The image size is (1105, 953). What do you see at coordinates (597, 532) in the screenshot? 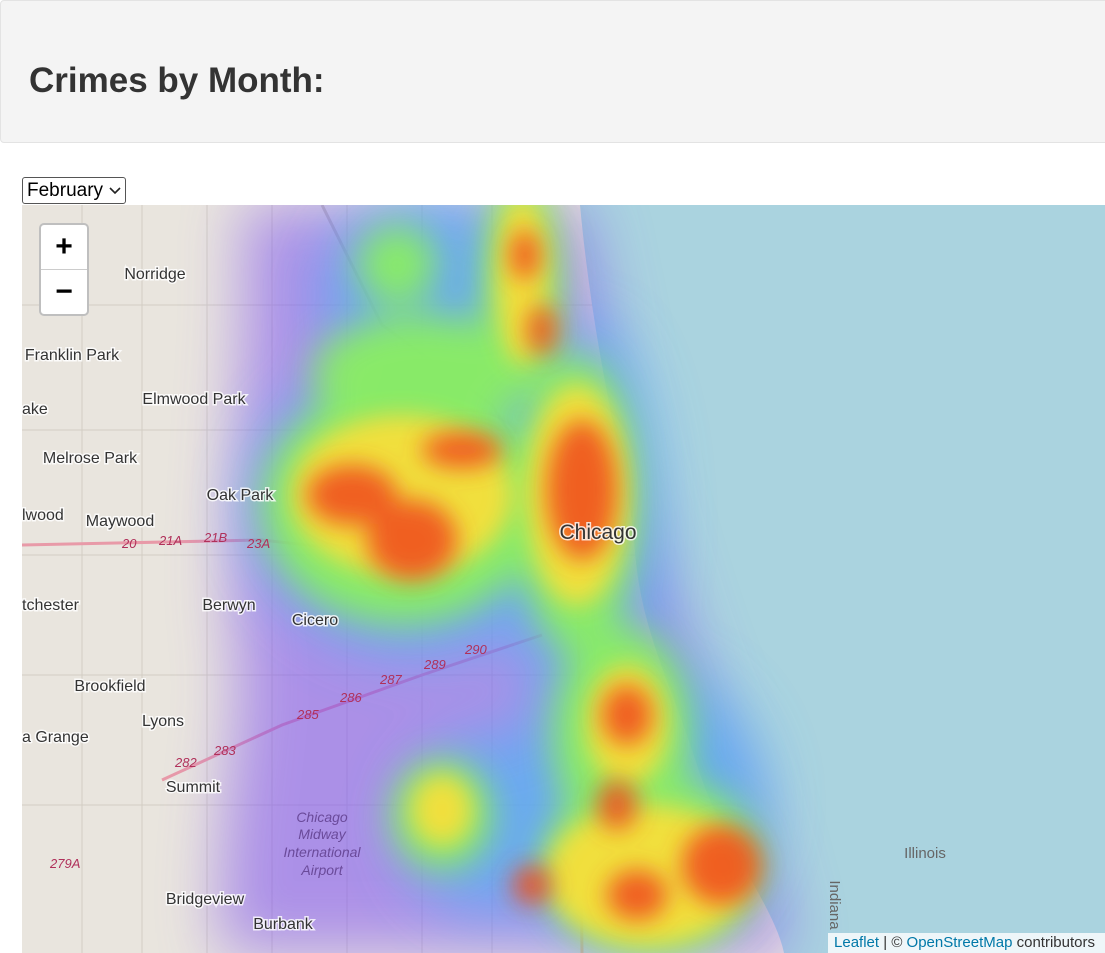
I see `place-label: Chicago` at bounding box center [597, 532].